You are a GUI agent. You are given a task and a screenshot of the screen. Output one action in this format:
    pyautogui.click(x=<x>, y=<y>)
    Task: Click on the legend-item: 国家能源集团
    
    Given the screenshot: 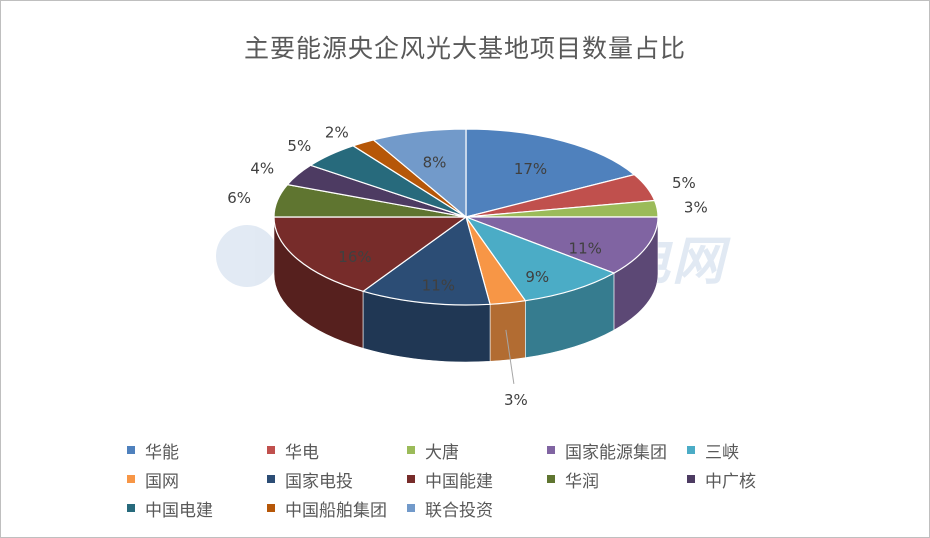 What is the action you would take?
    pyautogui.click(x=607, y=450)
    